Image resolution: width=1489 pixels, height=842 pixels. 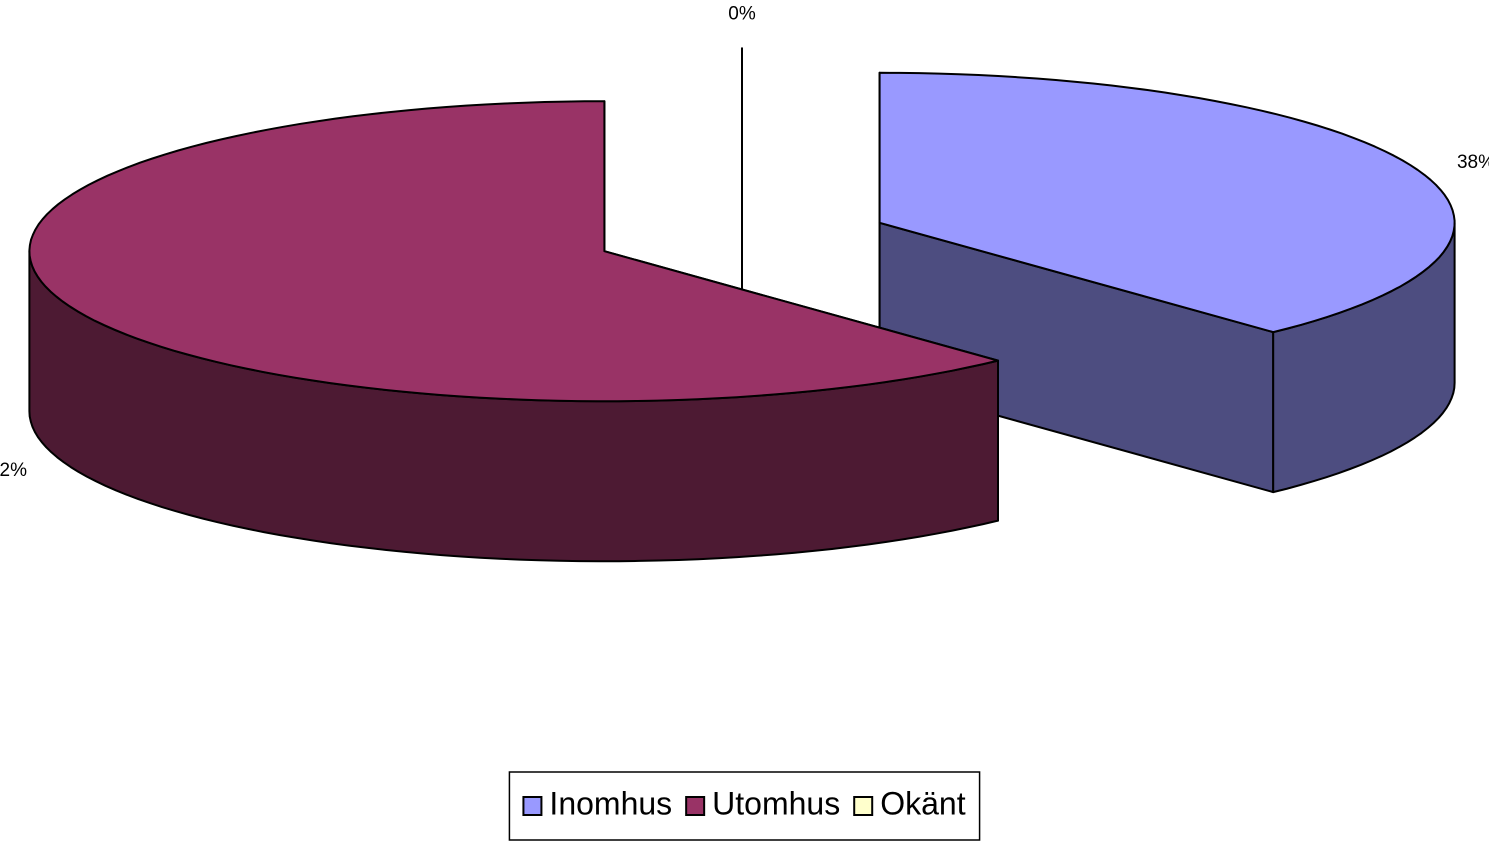 I want to click on legend-item: Inomhus, so click(x=597, y=803).